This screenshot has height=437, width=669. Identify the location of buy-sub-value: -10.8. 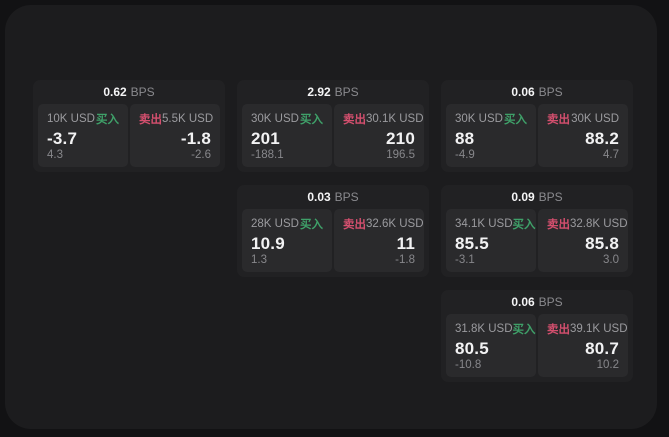
(468, 364).